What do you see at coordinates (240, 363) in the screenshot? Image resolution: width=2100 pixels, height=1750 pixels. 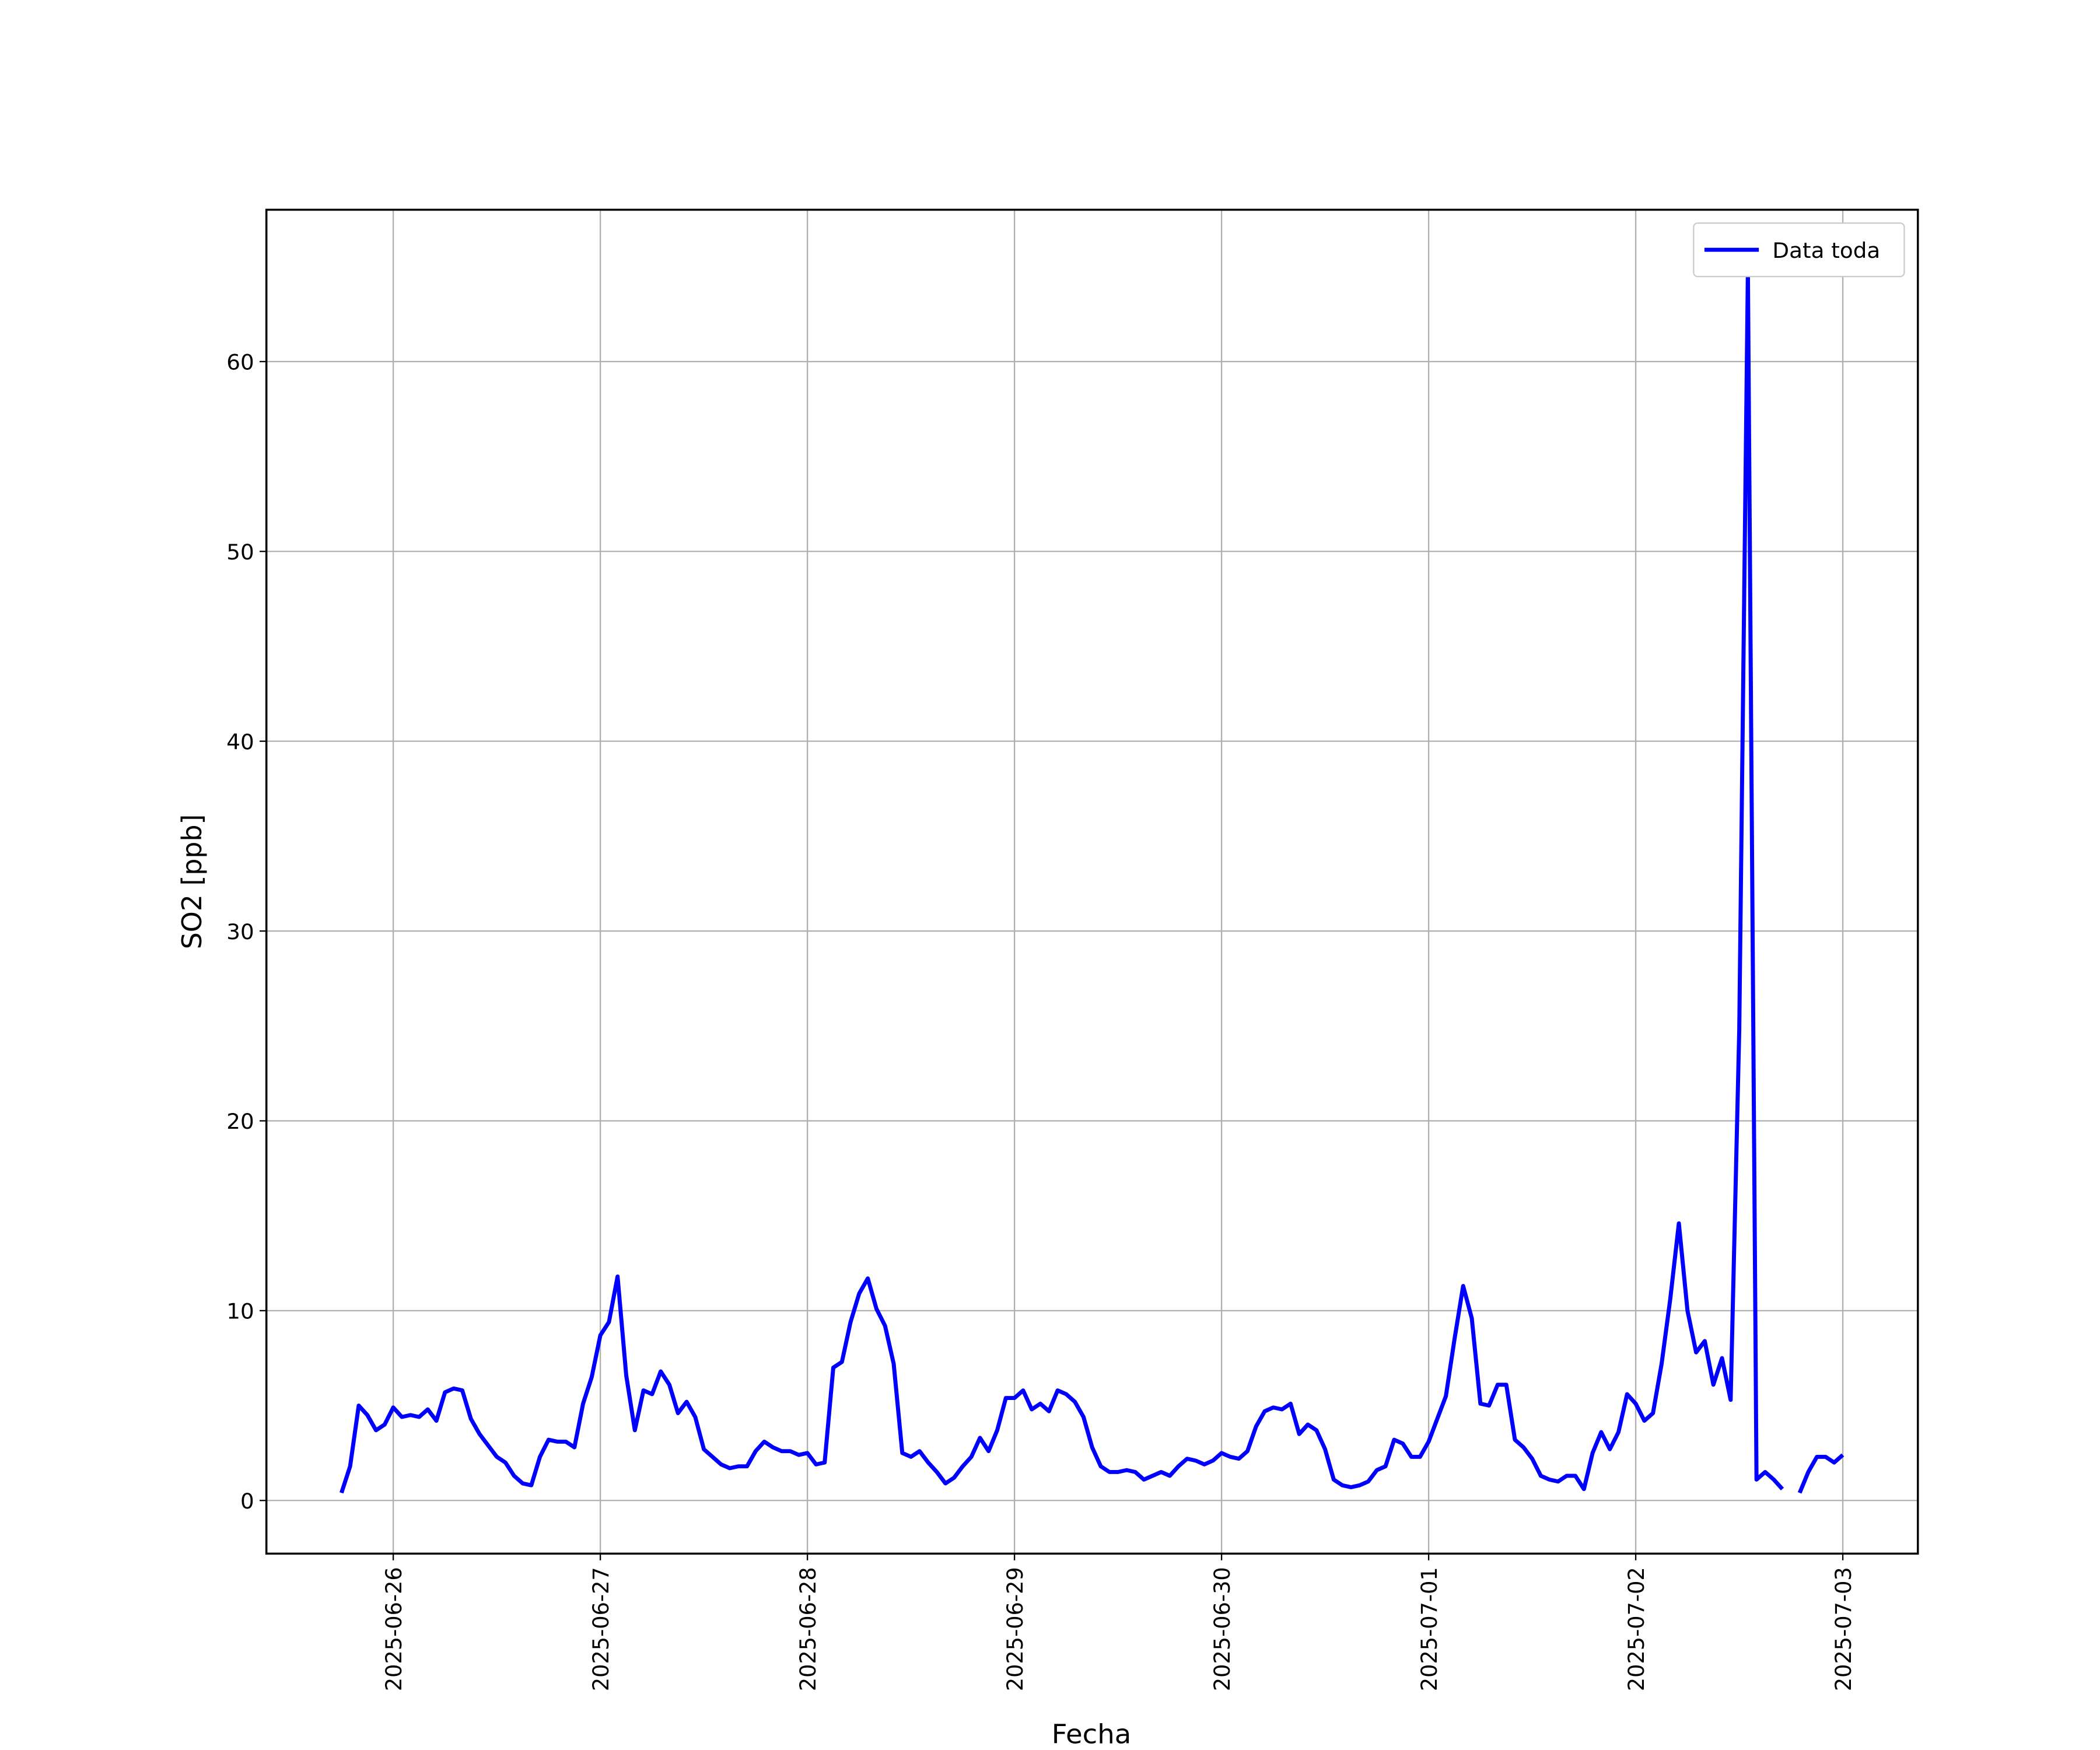 I see `y-tick-label: 60` at bounding box center [240, 363].